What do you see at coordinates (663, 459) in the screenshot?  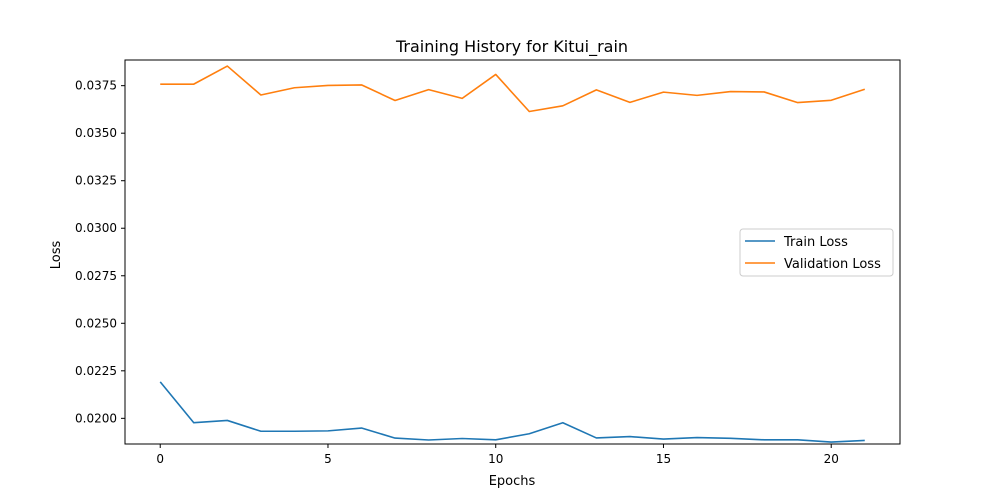 I see `x-tick-label: 15` at bounding box center [663, 459].